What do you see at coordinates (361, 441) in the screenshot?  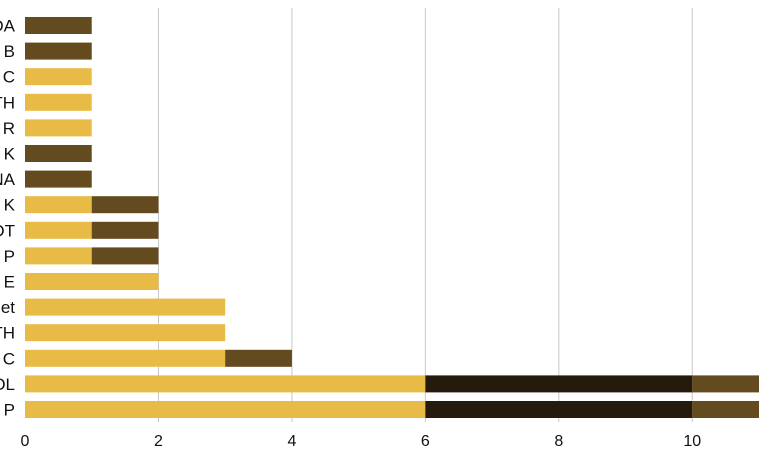 I see `x-axis-tick-labels: 0 2 4 6 8 10` at bounding box center [361, 441].